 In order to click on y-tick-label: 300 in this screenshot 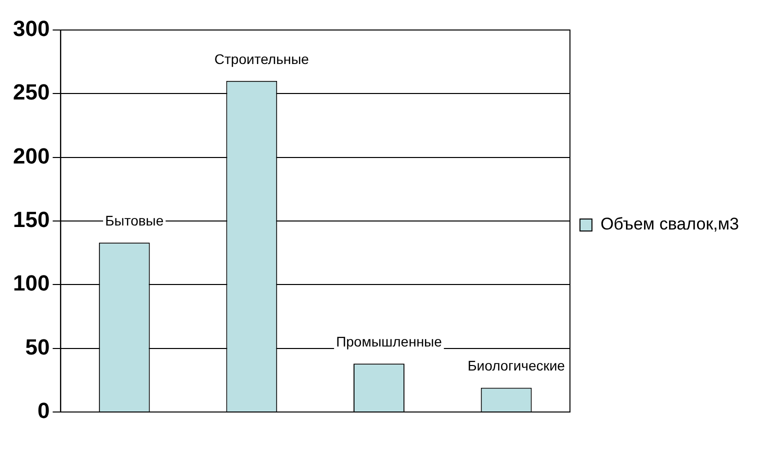, I will do `click(31, 29)`.